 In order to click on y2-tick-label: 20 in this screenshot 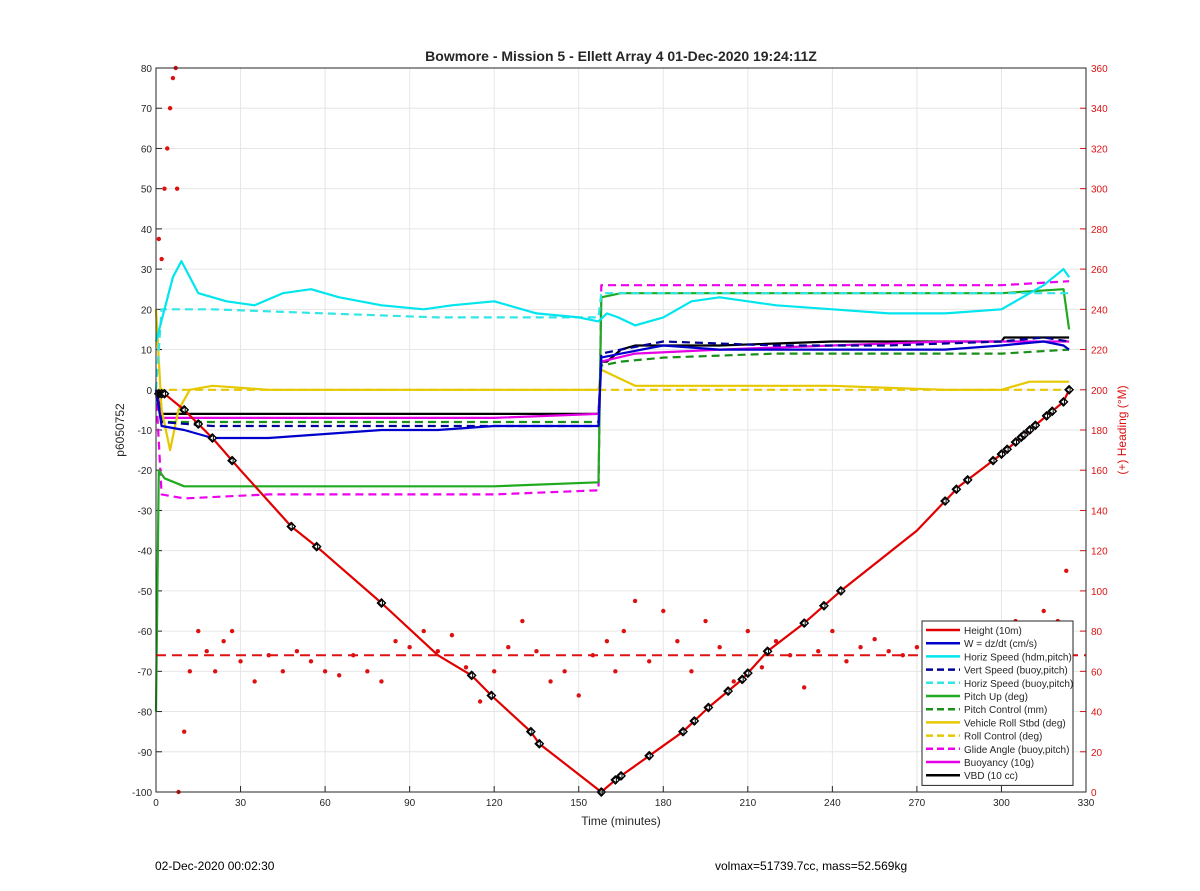, I will do `click(1097, 753)`.